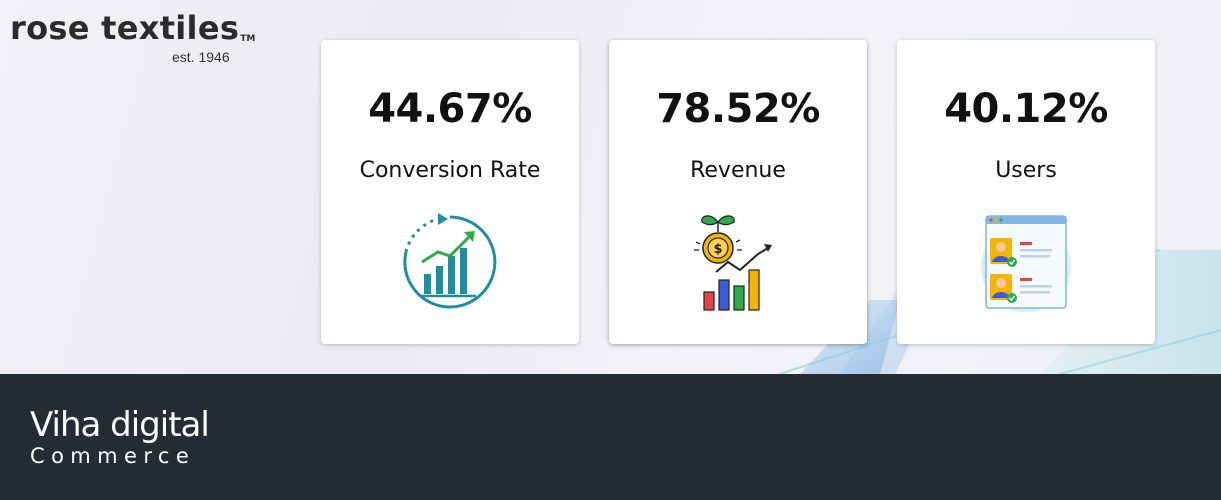 This screenshot has height=500, width=1221. I want to click on metric-label: Users, so click(1026, 170).